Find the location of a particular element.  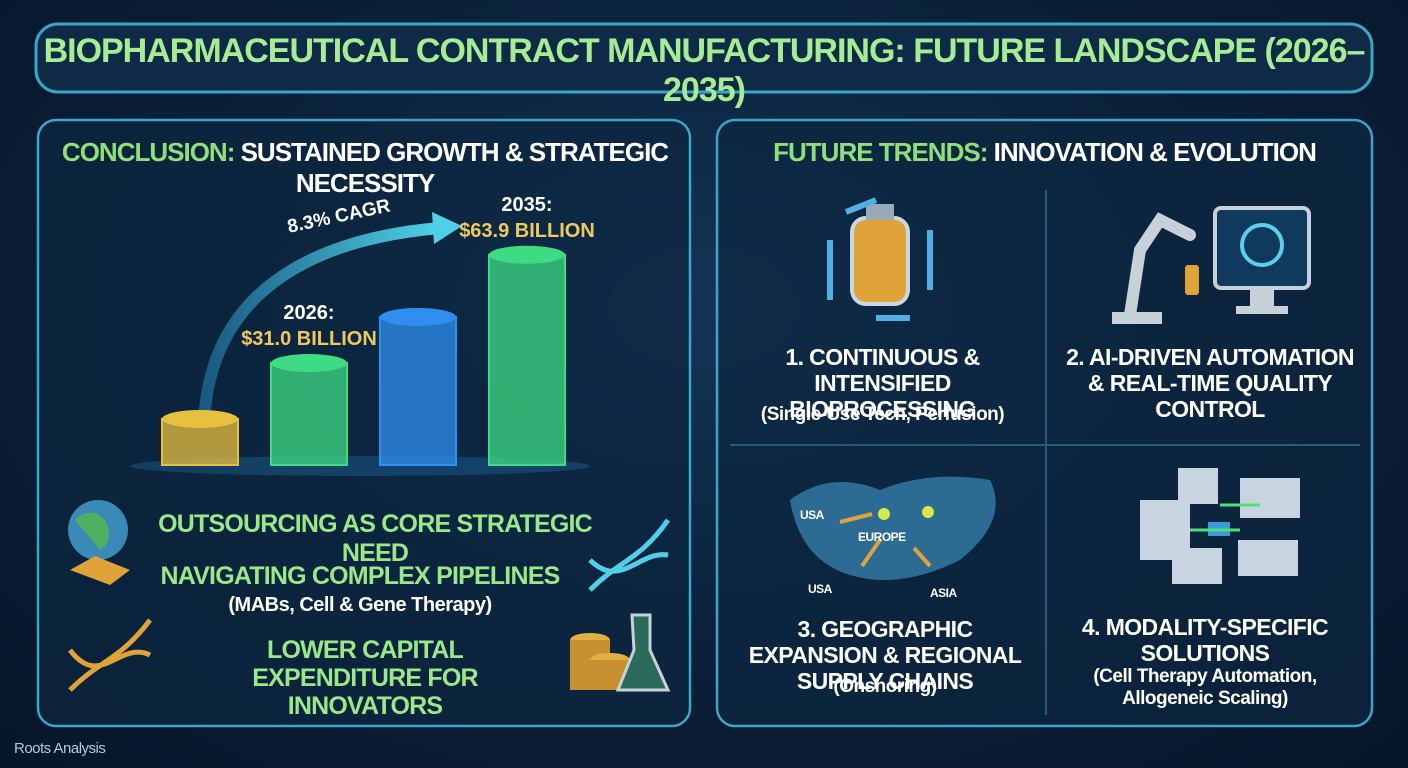

heading-text: INNOVATION & EVOLUTION is located at coordinates (1155, 152).